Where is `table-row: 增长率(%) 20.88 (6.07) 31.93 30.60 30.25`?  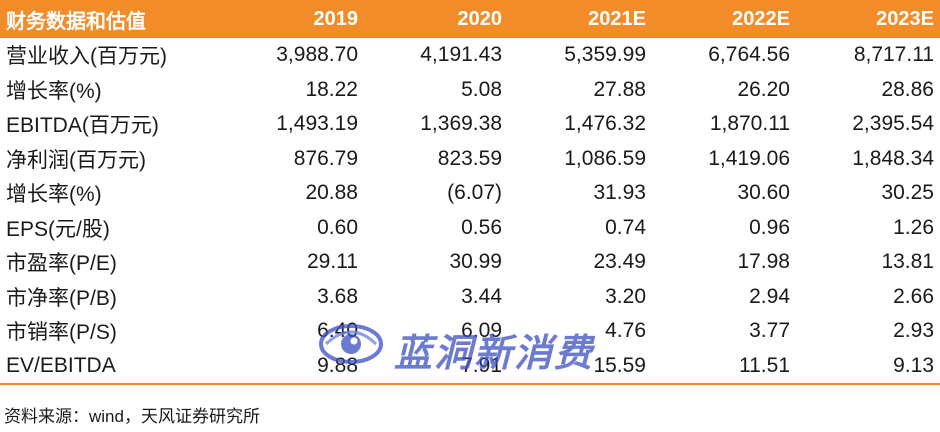 table-row: 增长率(%) 20.88 (6.07) 31.93 30.60 30.25 is located at coordinates (470, 193).